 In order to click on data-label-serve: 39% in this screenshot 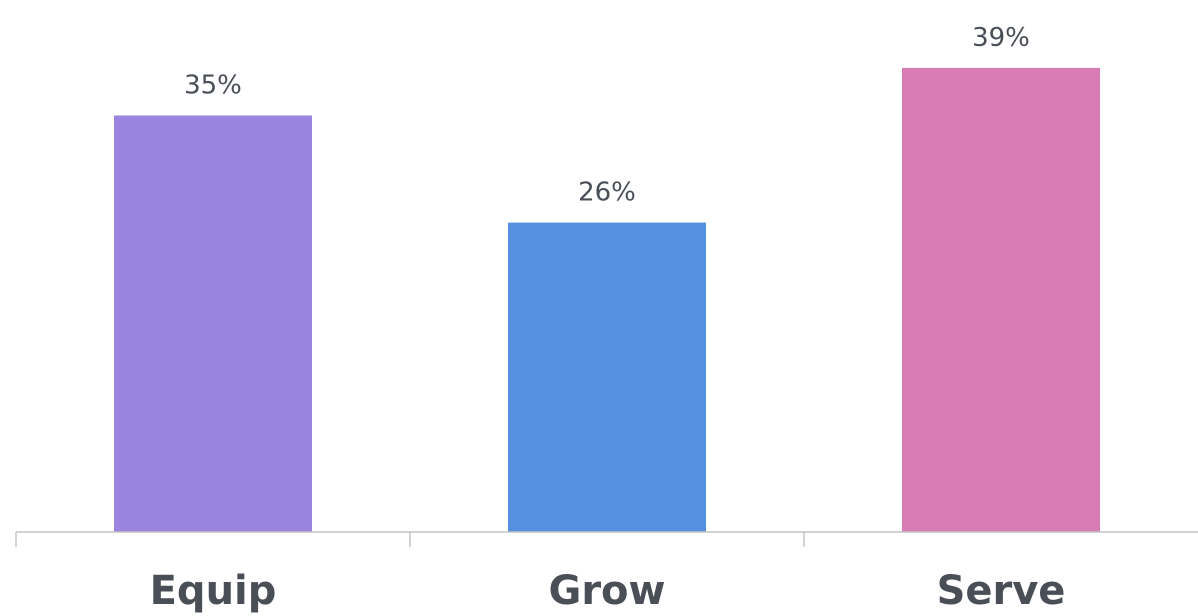, I will do `click(1001, 38)`.